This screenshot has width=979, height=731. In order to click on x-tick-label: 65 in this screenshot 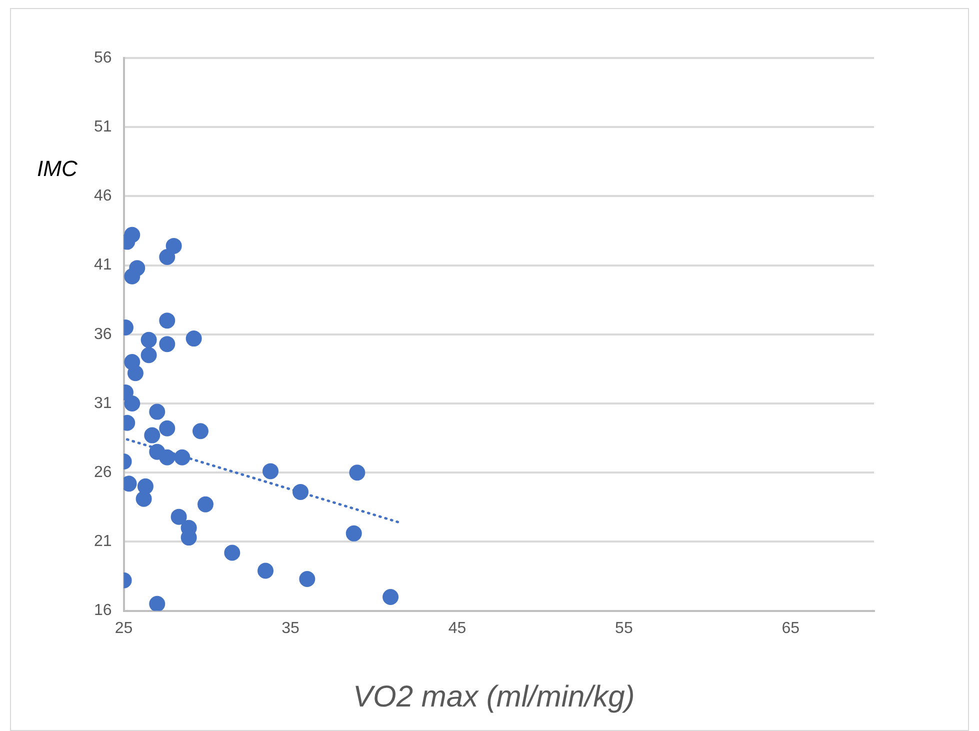, I will do `click(791, 628)`.